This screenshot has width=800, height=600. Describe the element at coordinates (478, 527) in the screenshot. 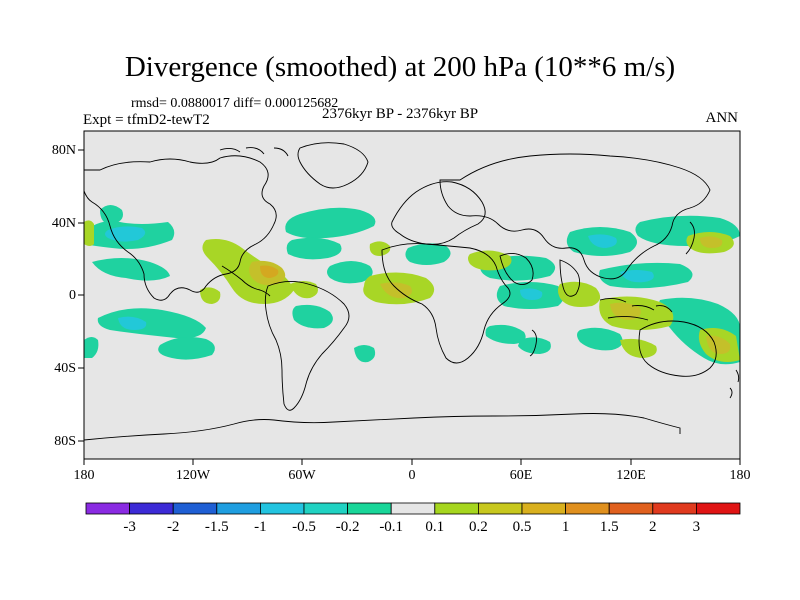

I see `colorbar-label: 0.2` at that location.